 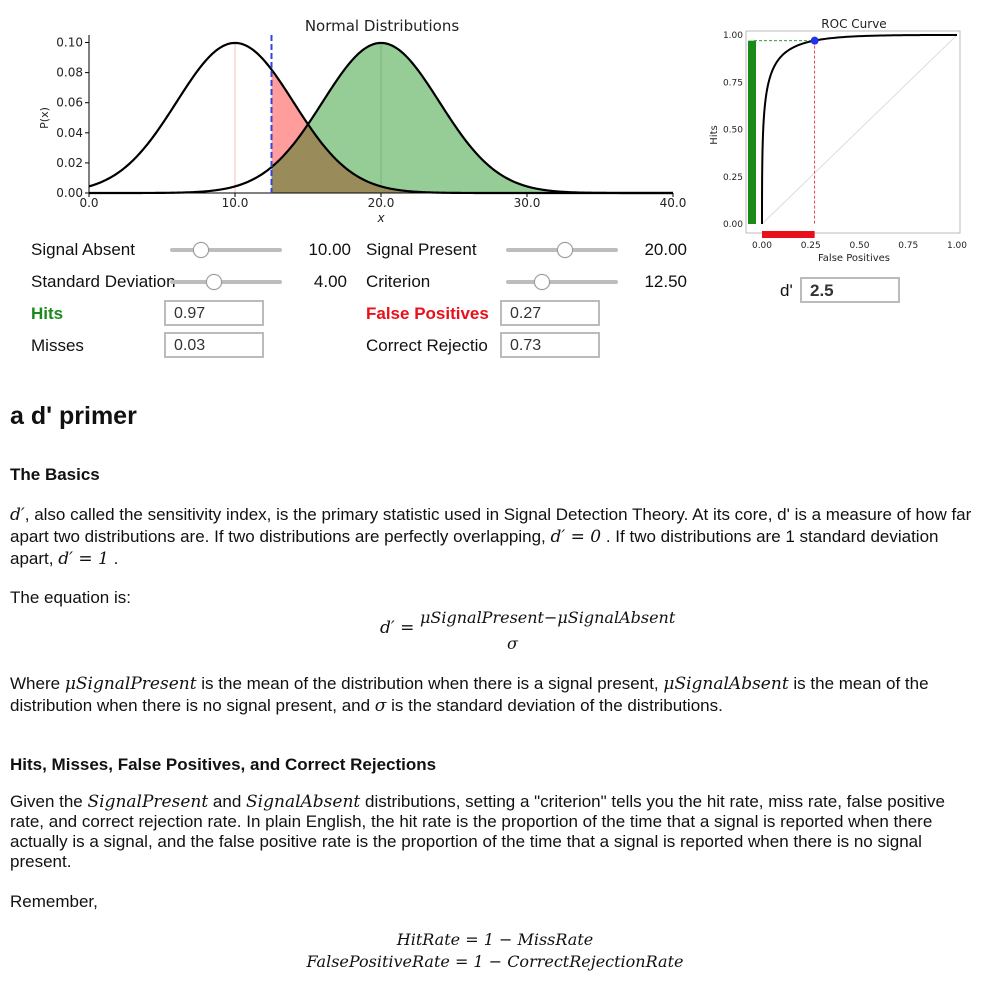 What do you see at coordinates (495, 939) in the screenshot?
I see `hit-rate-equation: HitRate = 1 − MissRate` at bounding box center [495, 939].